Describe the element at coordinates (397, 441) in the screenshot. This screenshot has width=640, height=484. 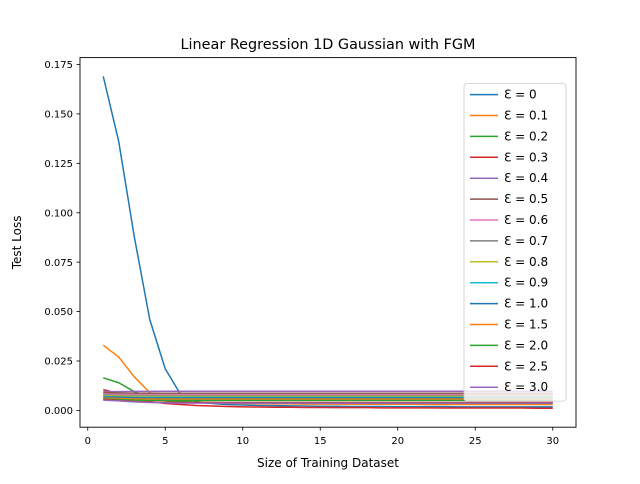
I see `x-tick-label: 20` at that location.